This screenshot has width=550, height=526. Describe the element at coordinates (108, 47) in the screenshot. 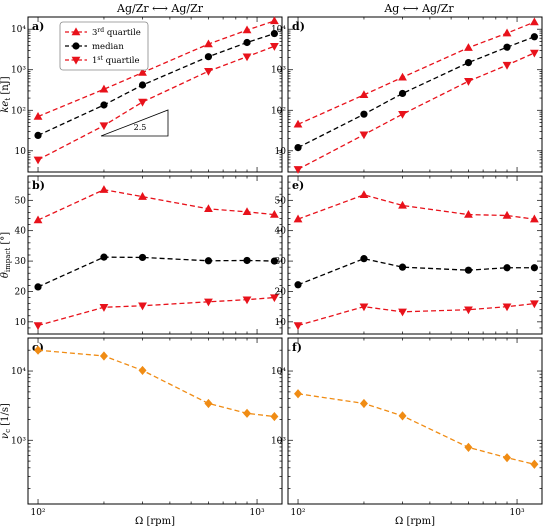

I see `legend-label: median` at that location.